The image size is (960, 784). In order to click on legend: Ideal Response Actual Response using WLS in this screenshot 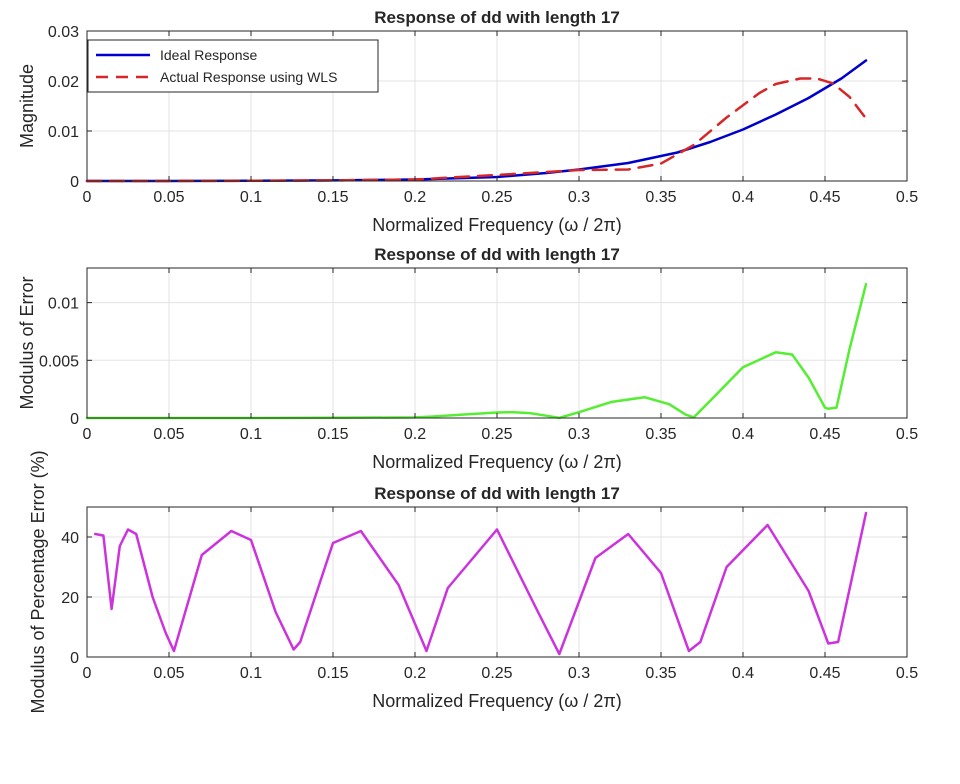, I will do `click(233, 66)`.